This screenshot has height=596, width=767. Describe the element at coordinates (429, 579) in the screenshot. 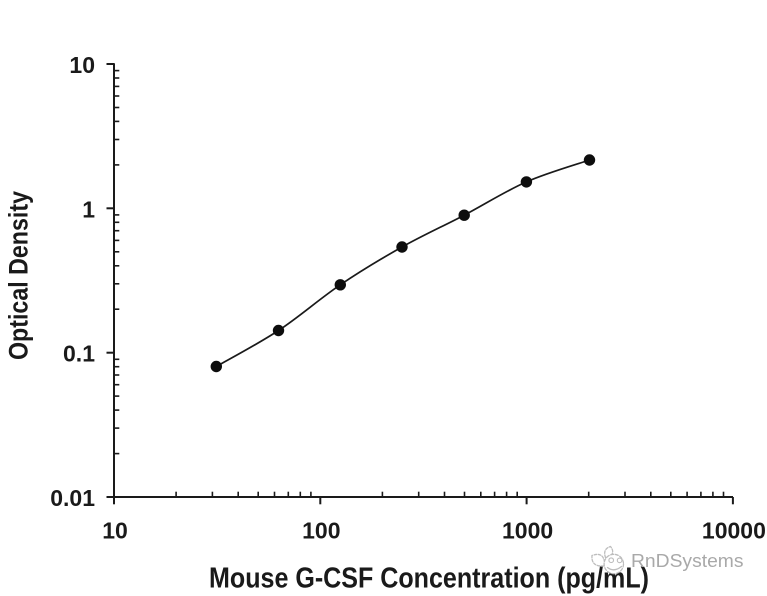

I see `svg-text:Mouse G-CSF Concentration (pg/: Mouse G-CSF Concentration (pg/mL)` at that location.